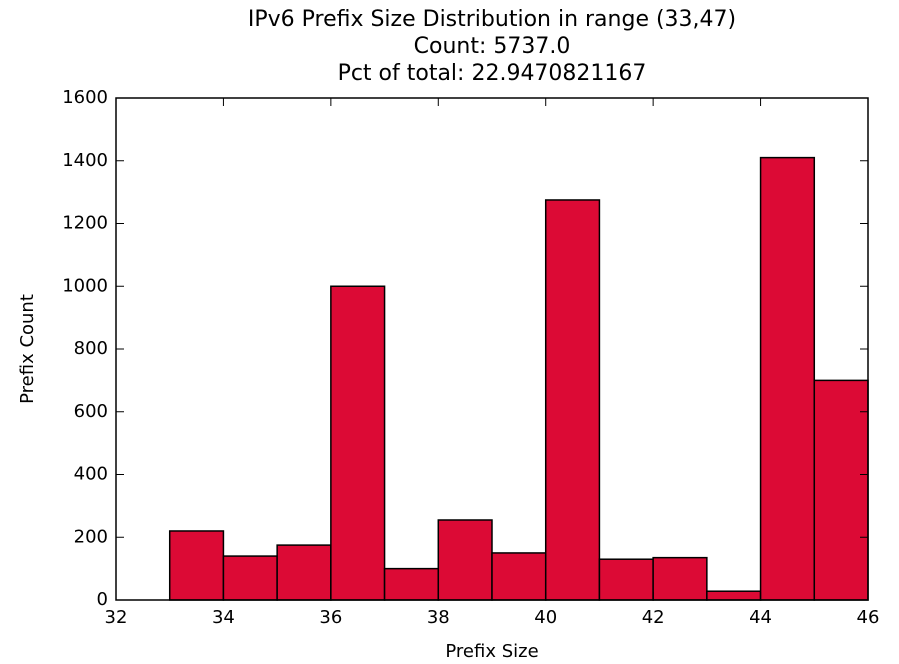 This screenshot has width=899, height=664. Describe the element at coordinates (91, 348) in the screenshot. I see `y-tick-label: 800` at that location.